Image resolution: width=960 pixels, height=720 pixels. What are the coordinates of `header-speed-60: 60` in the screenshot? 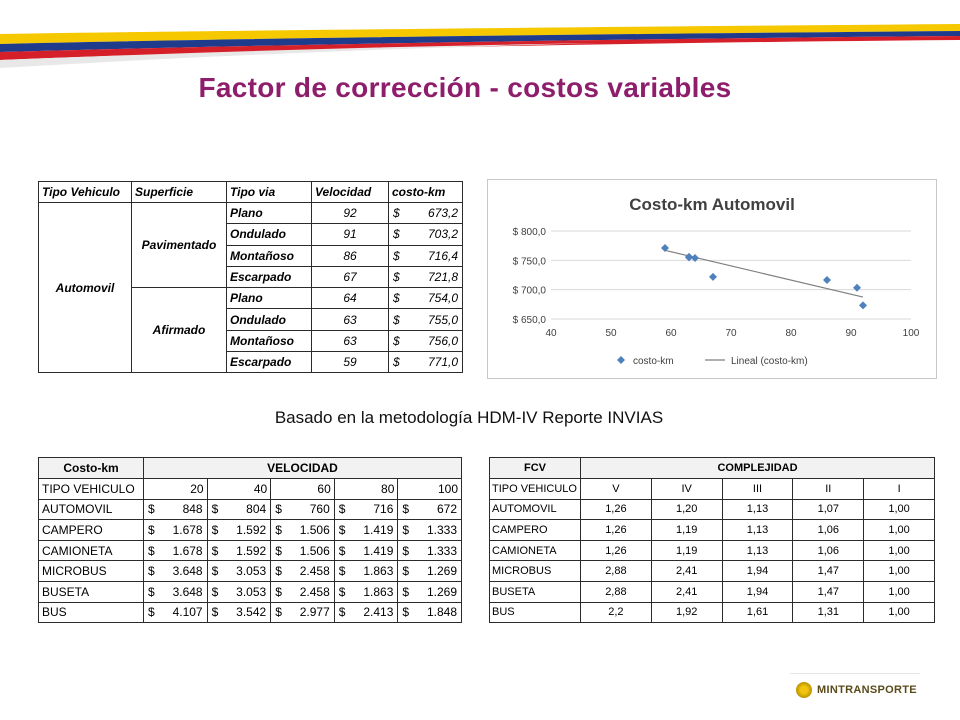 It's located at (302, 489).